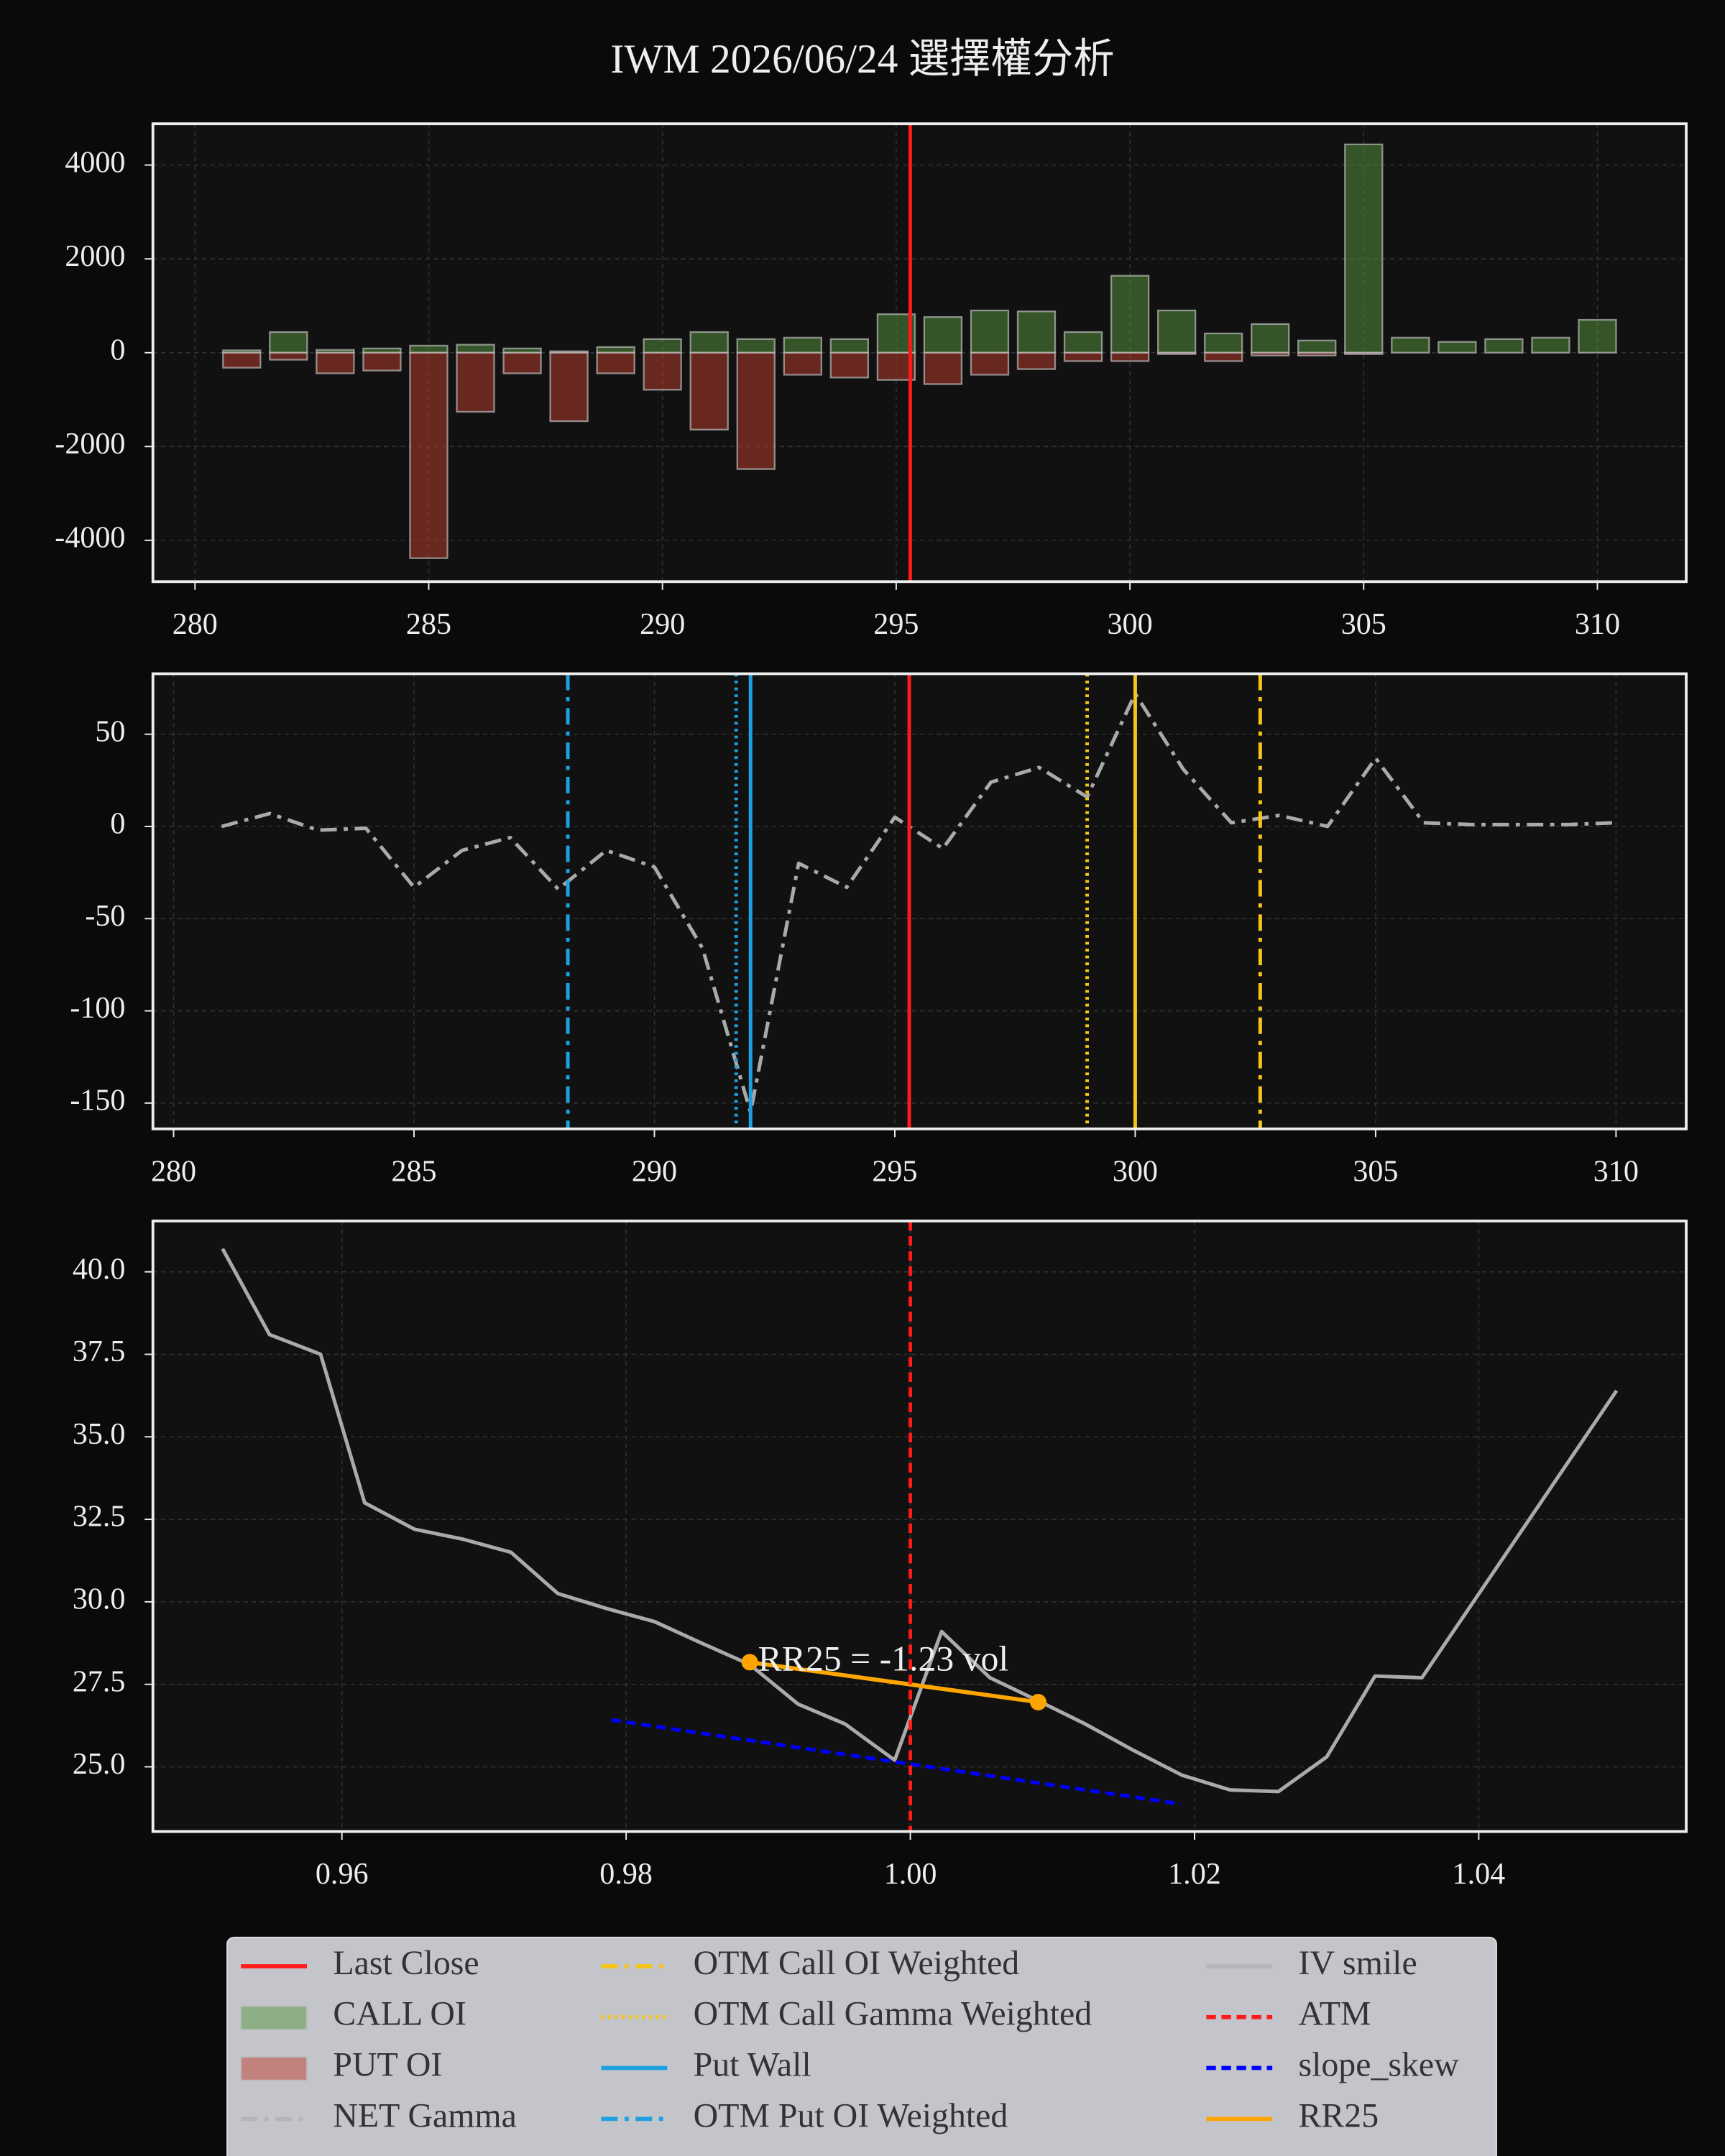 The image size is (1725, 2156). I want to click on y-tick-label: -4000, so click(90, 538).